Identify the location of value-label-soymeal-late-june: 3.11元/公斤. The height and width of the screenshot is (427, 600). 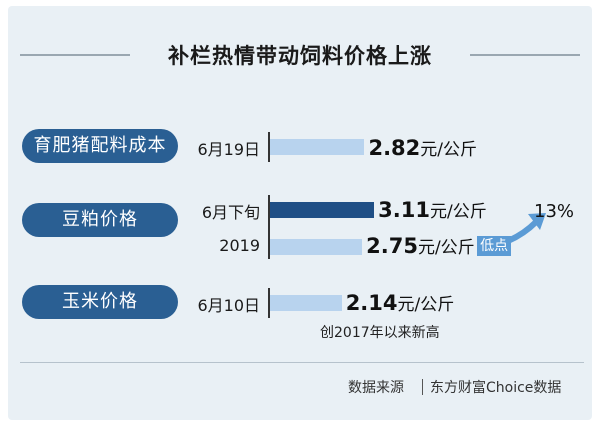
(432, 209).